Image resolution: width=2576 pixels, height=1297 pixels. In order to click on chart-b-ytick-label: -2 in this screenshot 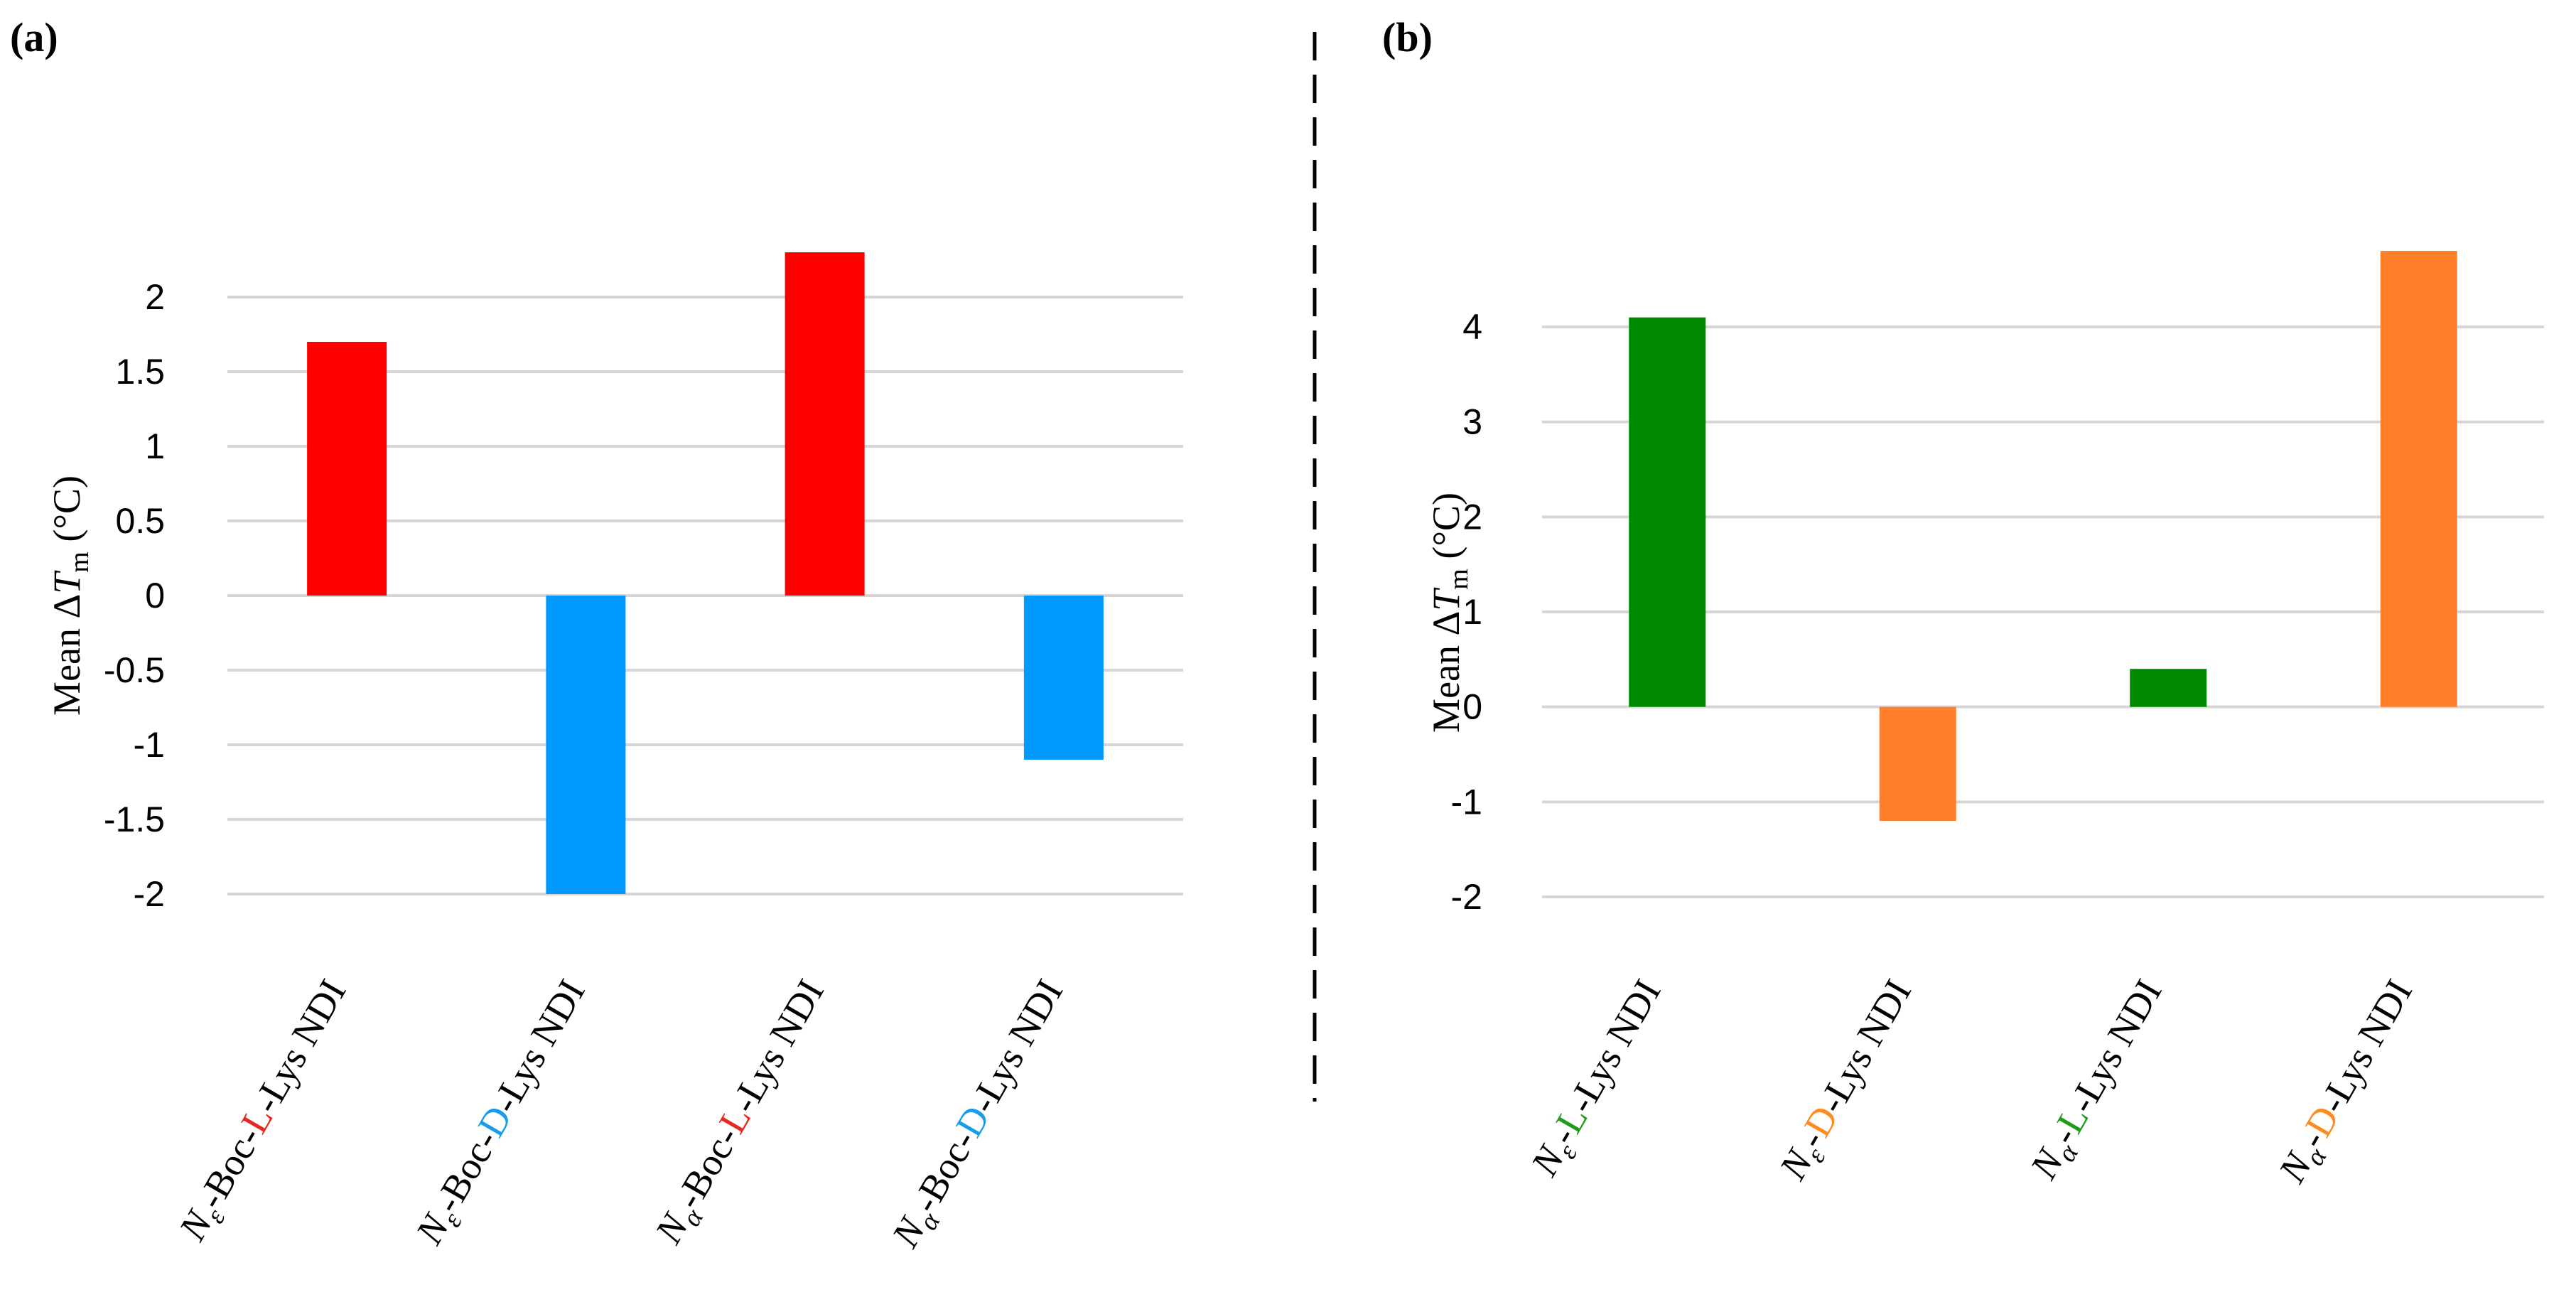, I will do `click(1466, 897)`.